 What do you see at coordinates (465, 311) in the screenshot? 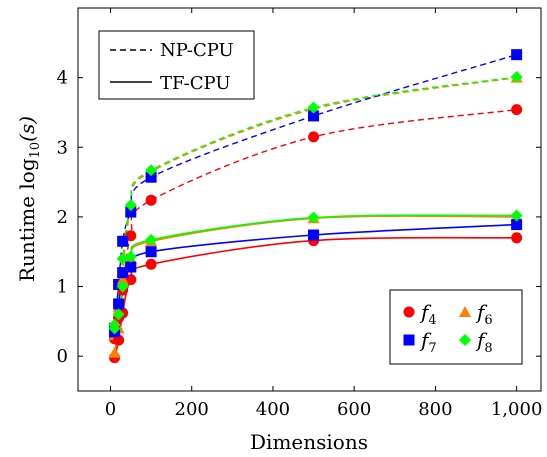
I see `legend-marker-f6` at bounding box center [465, 311].